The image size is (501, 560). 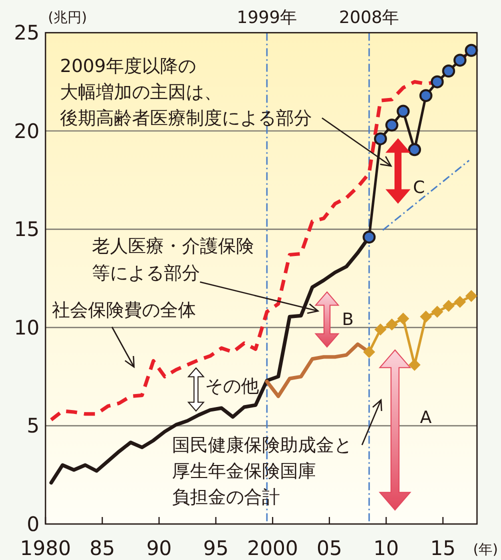 What do you see at coordinates (27, 327) in the screenshot?
I see `y-tick-label: 10` at bounding box center [27, 327].